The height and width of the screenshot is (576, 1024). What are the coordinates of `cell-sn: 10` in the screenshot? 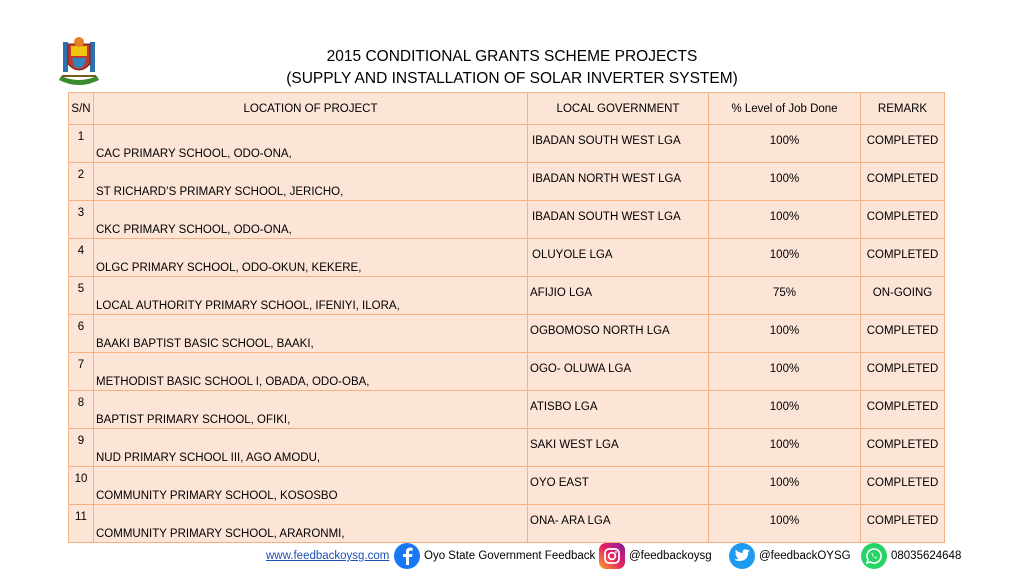 It's located at (81, 485).